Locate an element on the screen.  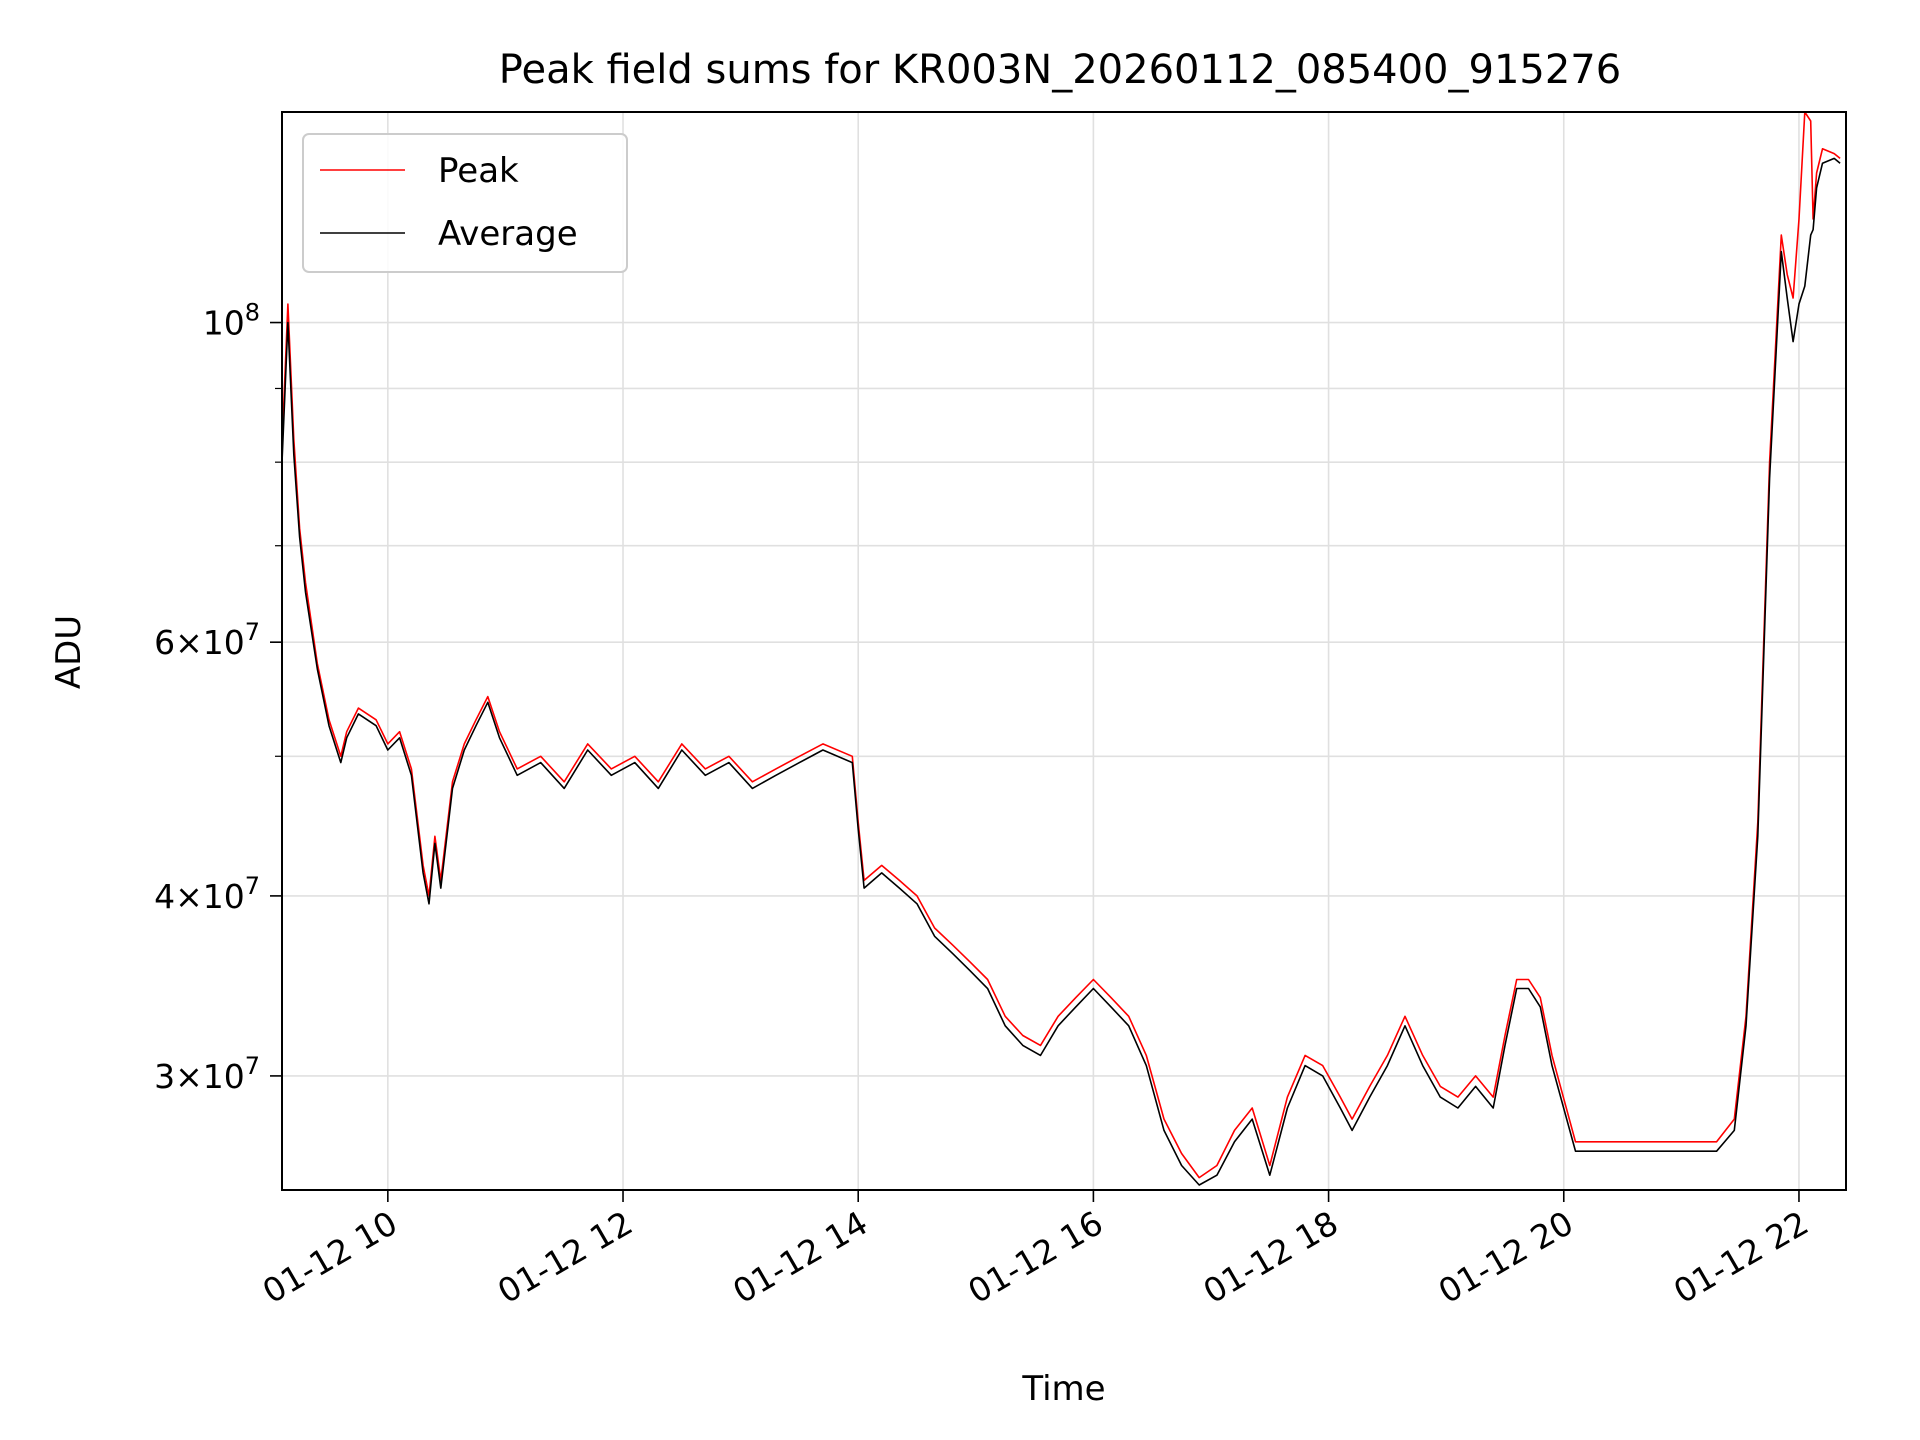
y-tick-label: 108 is located at coordinates (231, 321).